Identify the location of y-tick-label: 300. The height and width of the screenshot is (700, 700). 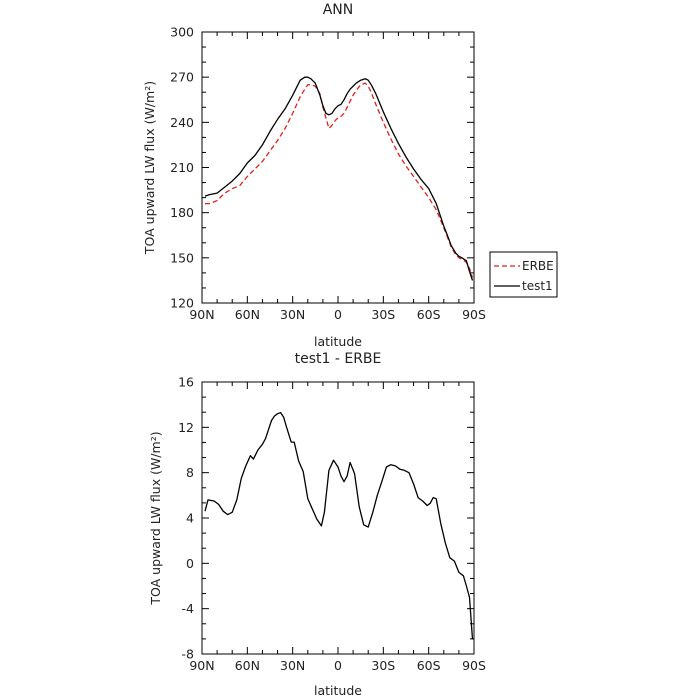
(182, 32).